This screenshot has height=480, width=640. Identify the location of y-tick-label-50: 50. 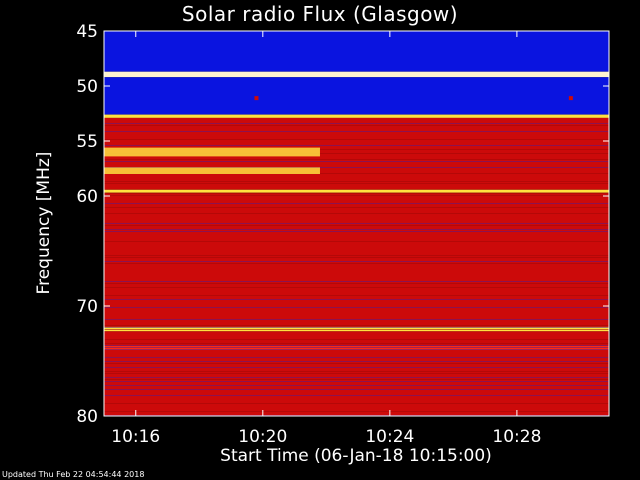
(87, 87).